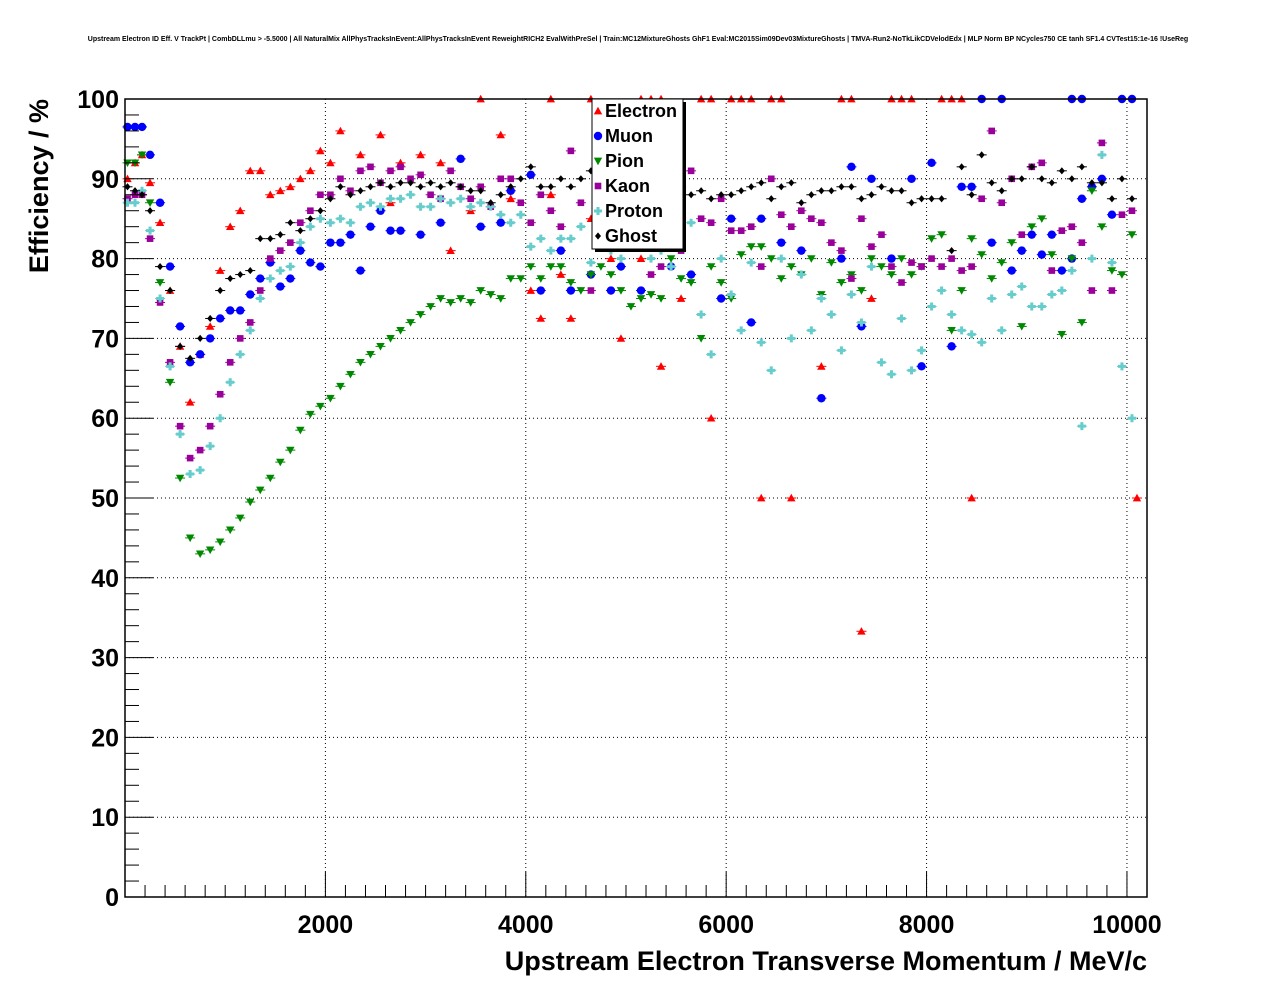 The image size is (1276, 996). I want to click on y-tick-label: 0, so click(112, 898).